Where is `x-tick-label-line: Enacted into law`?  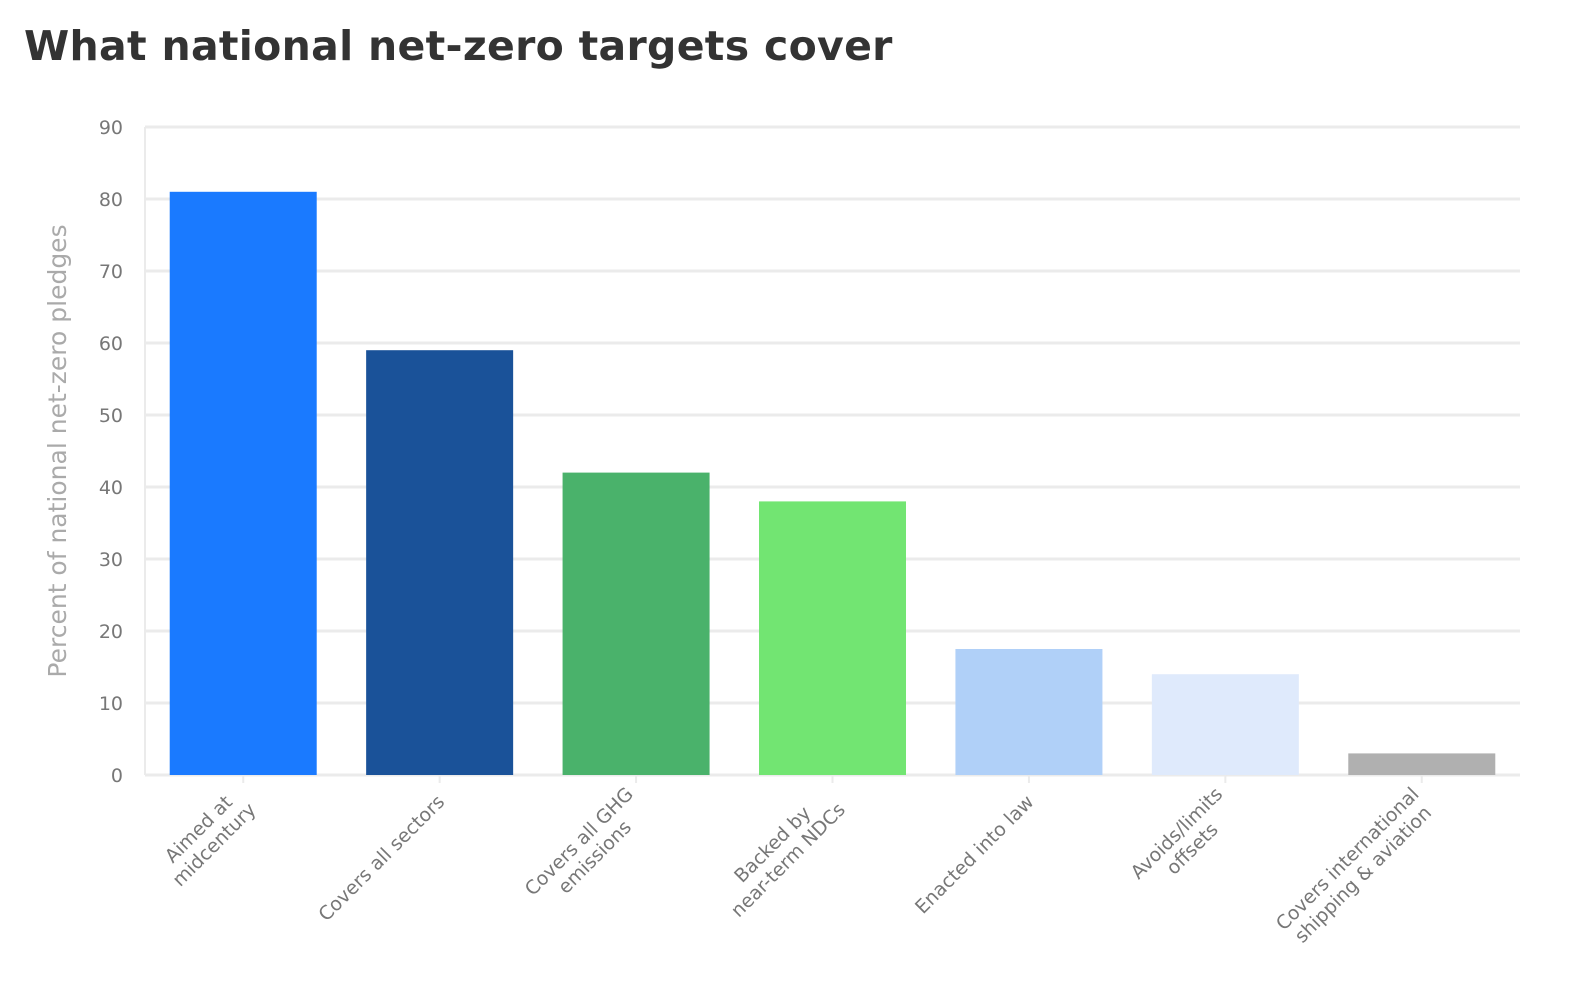 x-tick-label-line: Enacted into law is located at coordinates (974, 854).